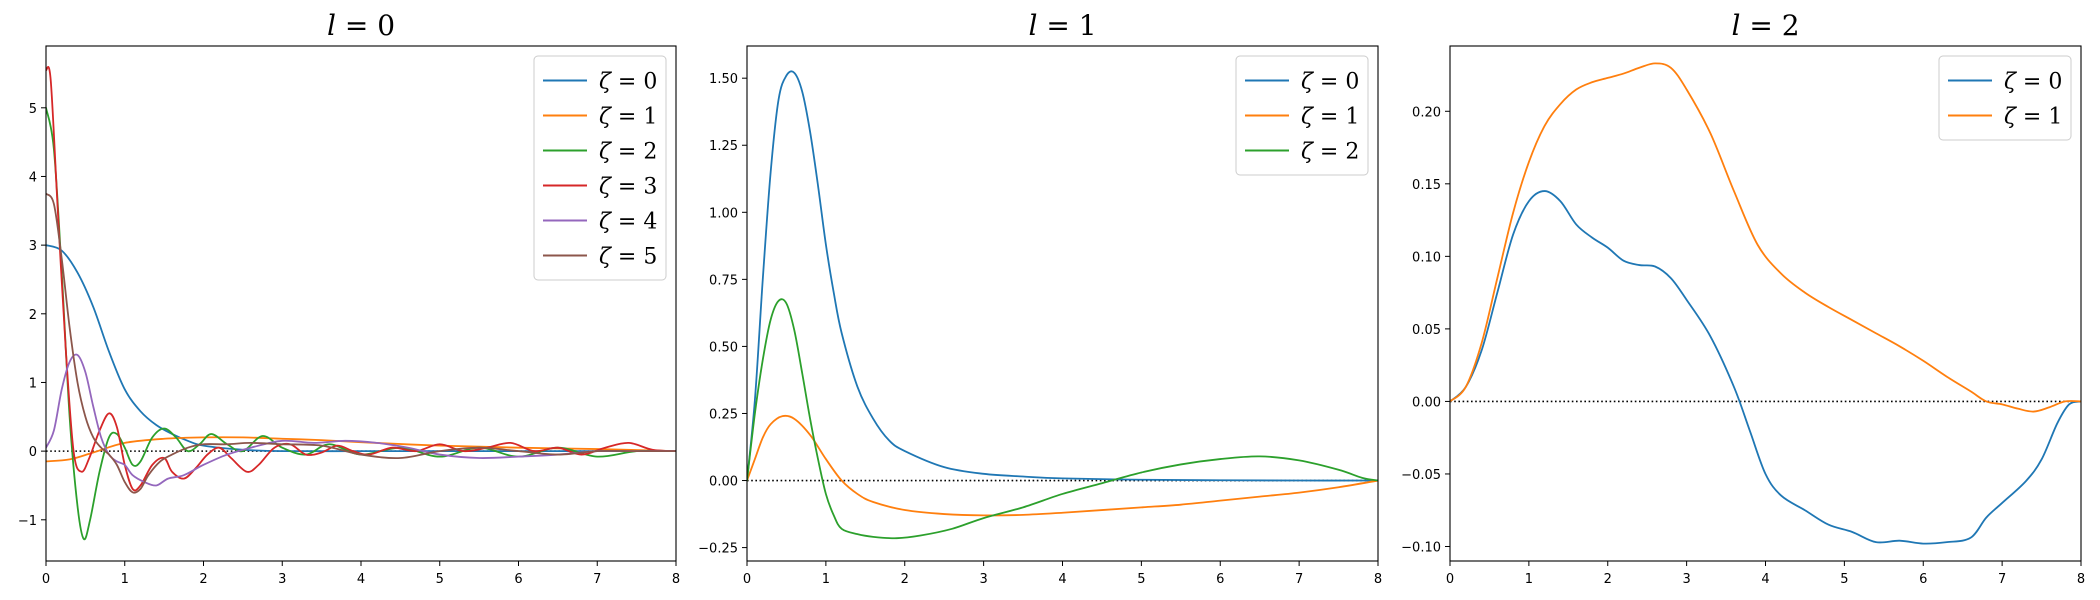  What do you see at coordinates (723, 213) in the screenshot?
I see `y-tick-label: 1.00` at bounding box center [723, 213].